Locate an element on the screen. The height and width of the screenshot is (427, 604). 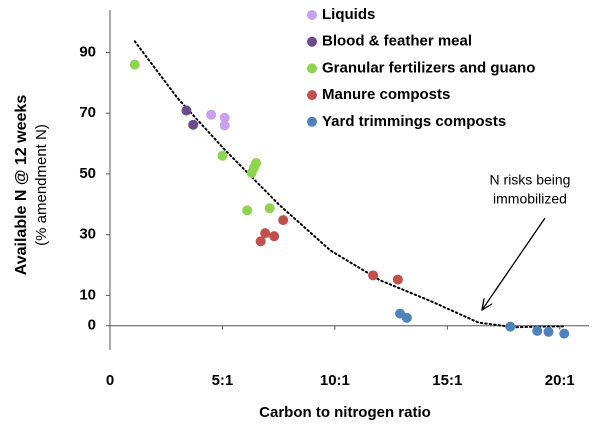
y-tick-label: 50 is located at coordinates (87, 173).